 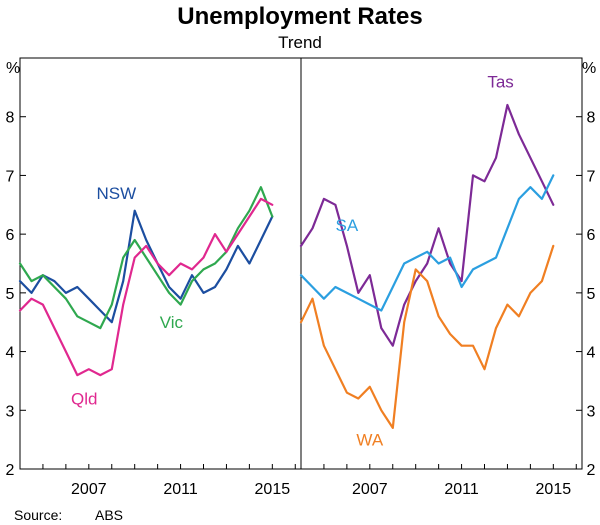 I want to click on y-tick-label-right: 2, so click(x=591, y=470).